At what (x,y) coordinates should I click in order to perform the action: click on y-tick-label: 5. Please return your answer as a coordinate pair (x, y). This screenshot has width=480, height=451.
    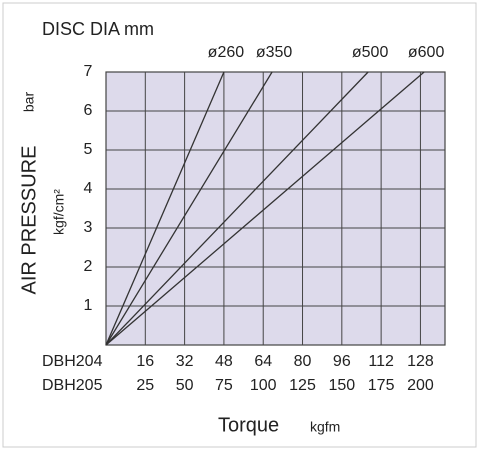
    Looking at the image, I should click on (88, 149).